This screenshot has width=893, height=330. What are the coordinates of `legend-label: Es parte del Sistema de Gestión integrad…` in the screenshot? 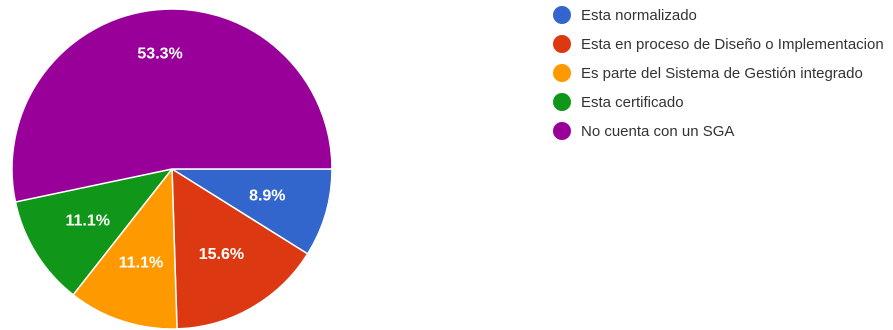 It's located at (722, 73).